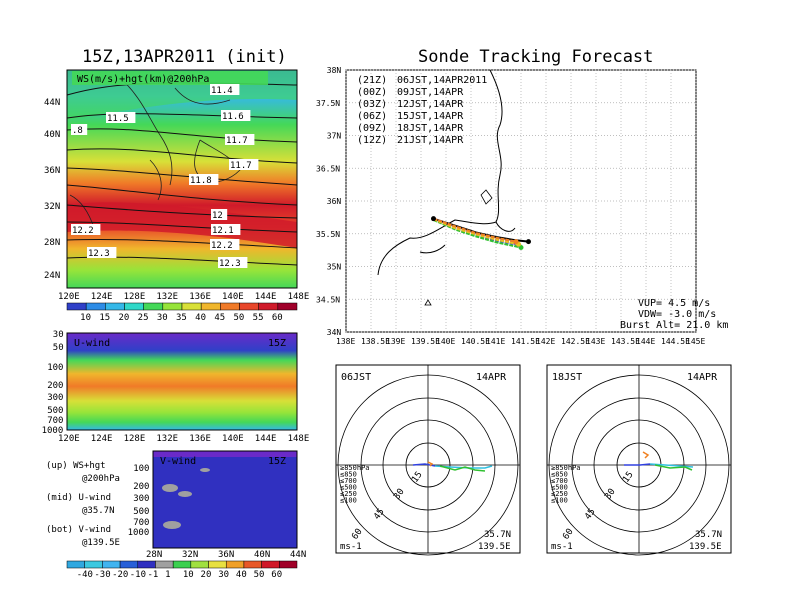 Image resolution: width=792 pixels, height=612 pixels. What do you see at coordinates (78, 498) in the screenshot?
I see `legend-line: (mid) U-wind` at bounding box center [78, 498].